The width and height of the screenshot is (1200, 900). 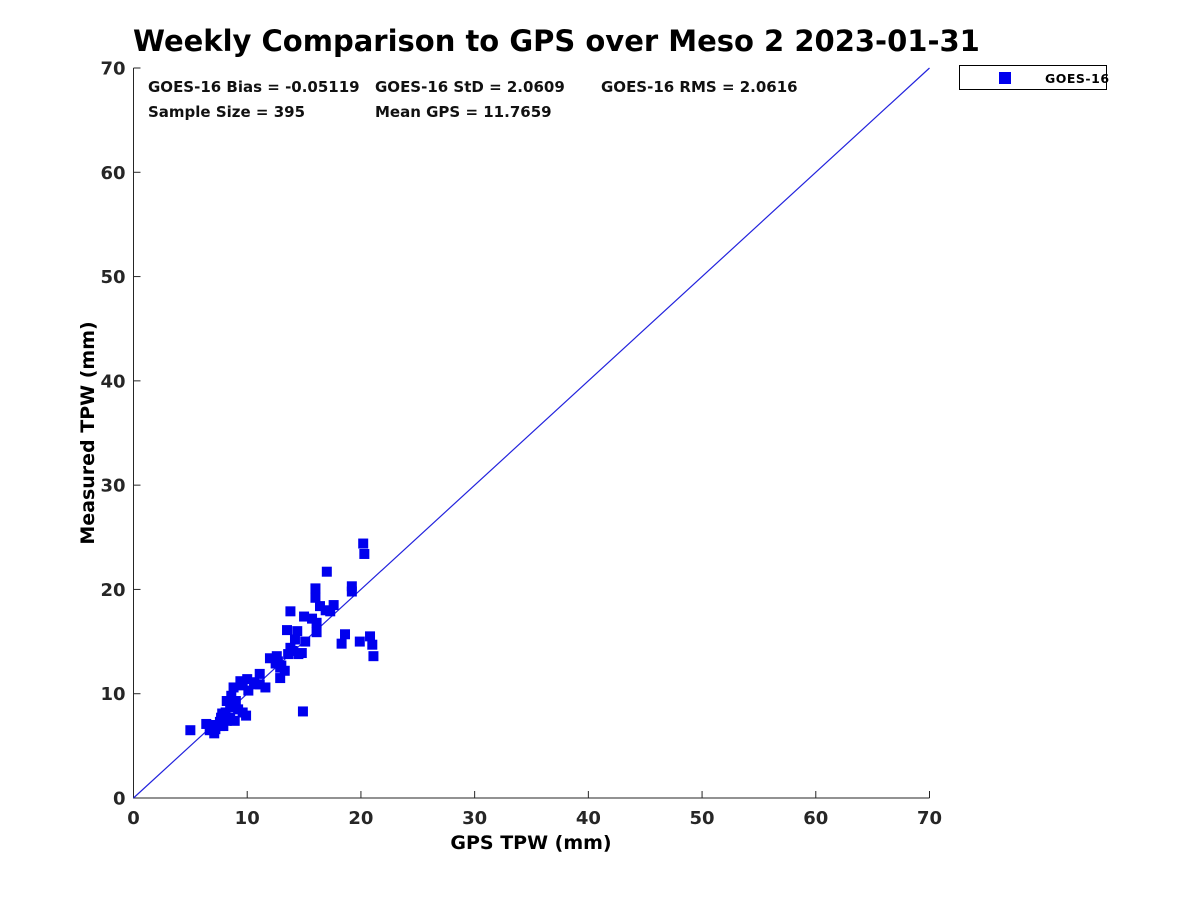 What do you see at coordinates (463, 112) in the screenshot?
I see `stat-mean-gps-label: Mean GPS = 11.7659` at bounding box center [463, 112].